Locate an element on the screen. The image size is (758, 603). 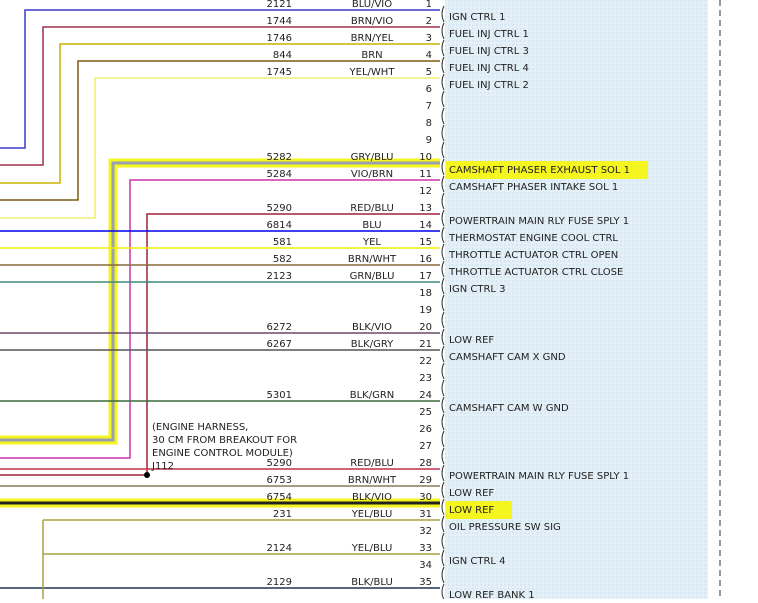
wire-color: BLK/GRY is located at coordinates (372, 344).